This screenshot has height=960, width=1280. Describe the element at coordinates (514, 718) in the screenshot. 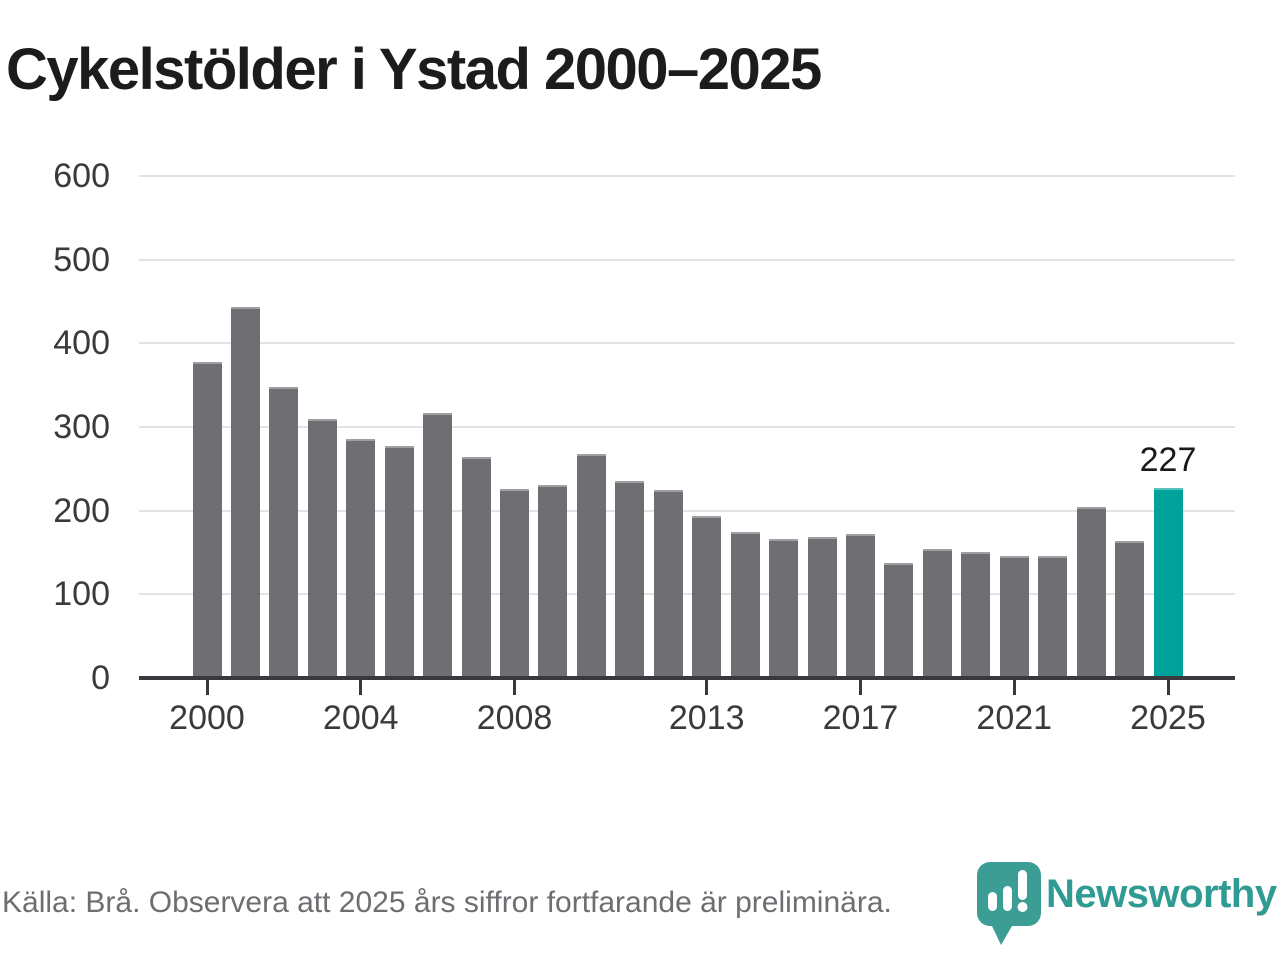

I see `x-axis-label-2008: 2008` at that location.